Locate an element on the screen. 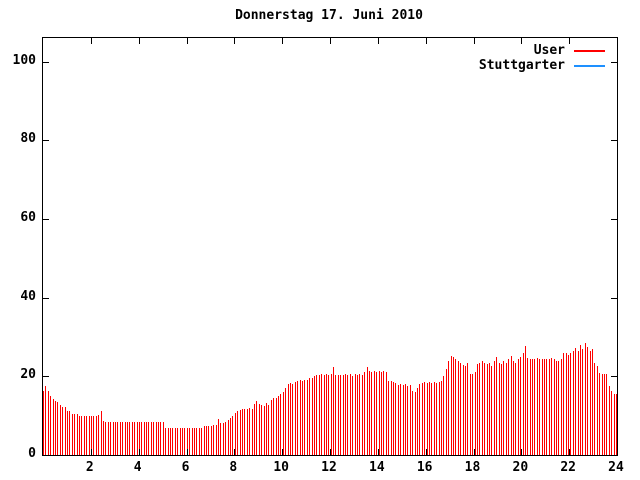  y-tick-label: 60 is located at coordinates (28, 217).